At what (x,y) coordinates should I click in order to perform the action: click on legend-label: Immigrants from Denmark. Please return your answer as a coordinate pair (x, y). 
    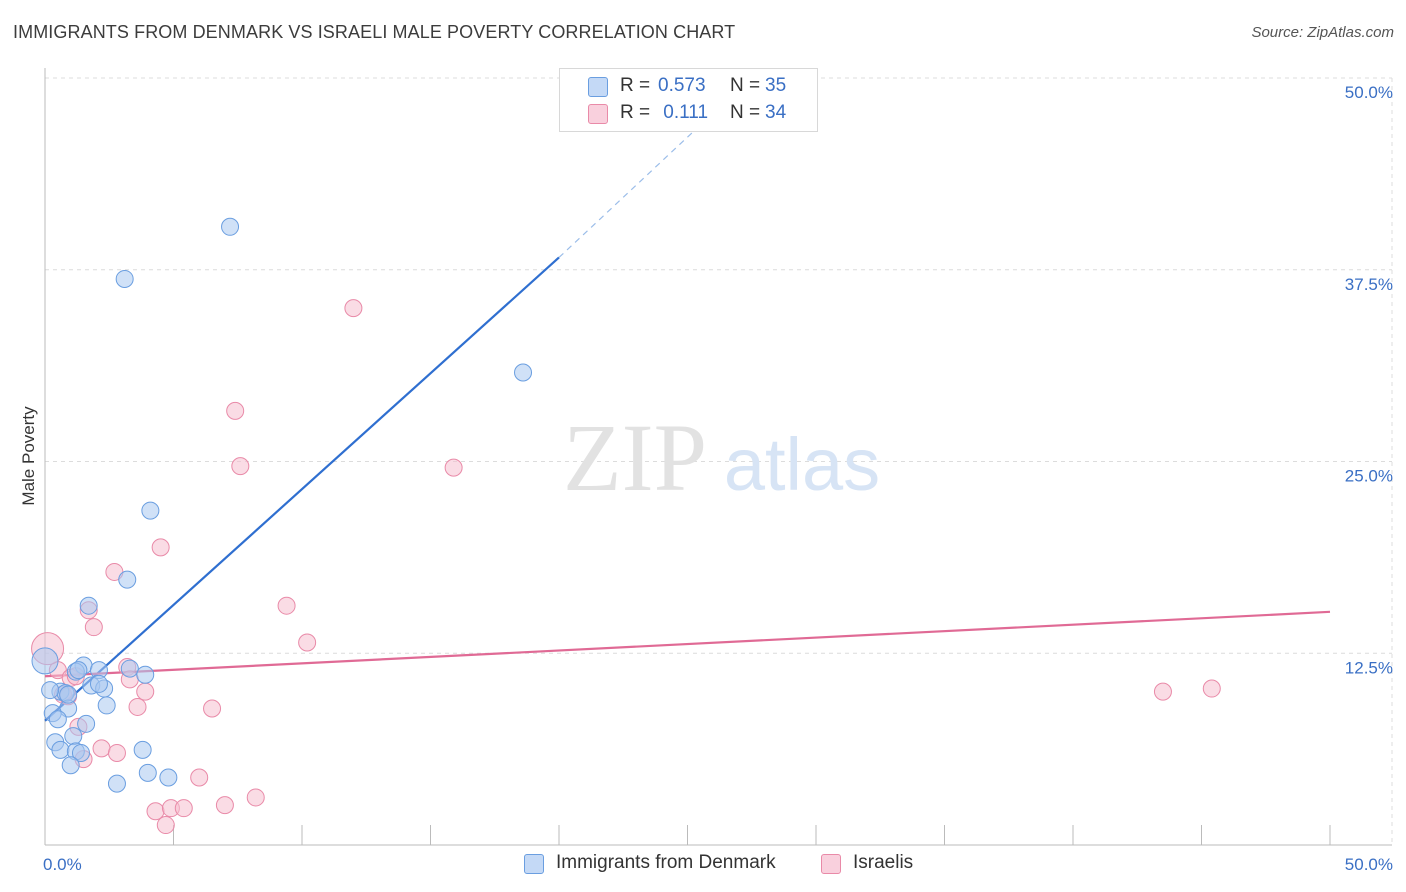
    Looking at the image, I should click on (666, 862).